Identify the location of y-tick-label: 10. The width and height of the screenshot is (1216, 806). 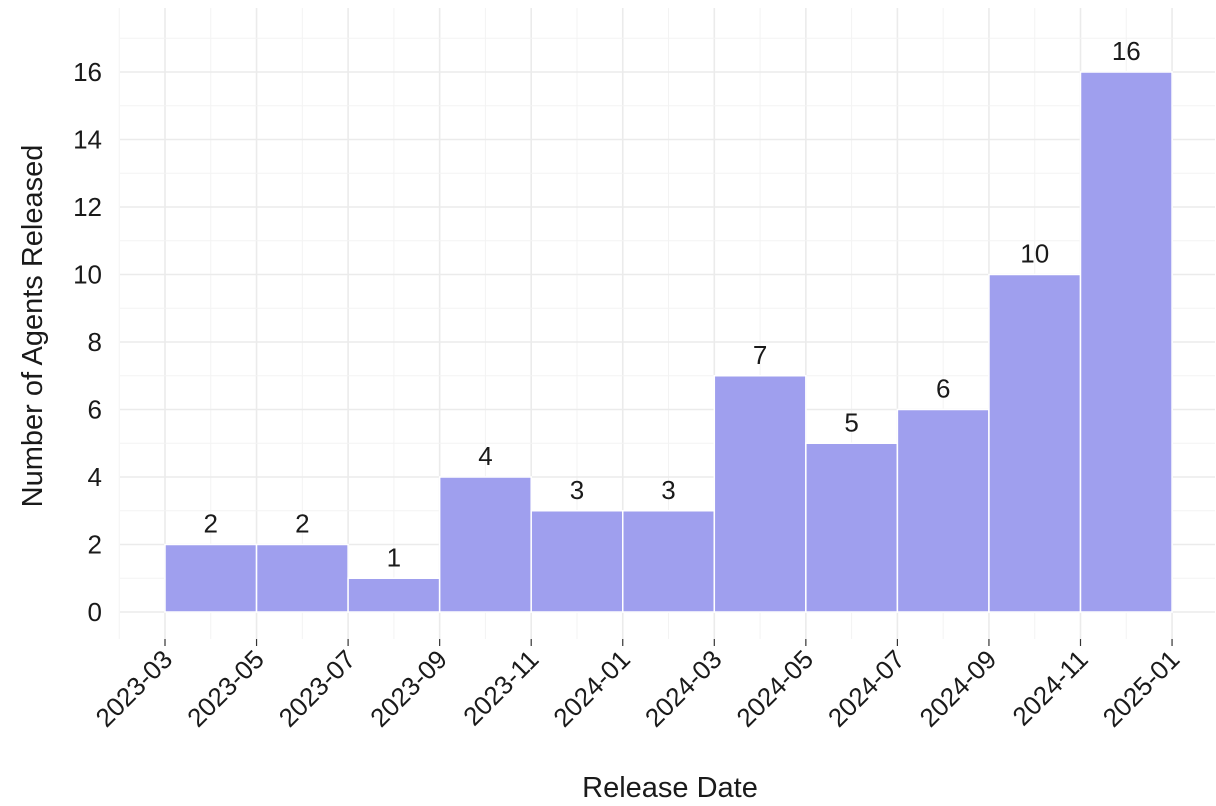
(87, 275).